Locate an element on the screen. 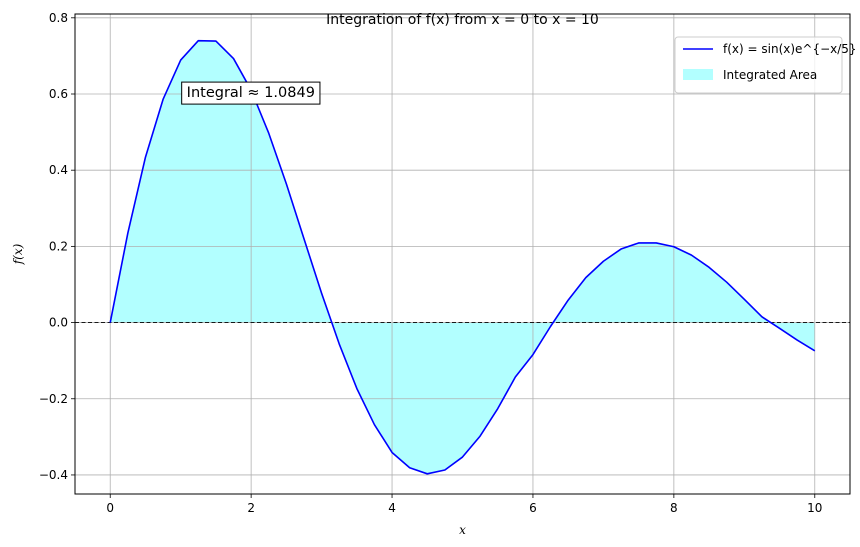  legend: f(x) = sin(x)e^{−x/5} Integrated Area is located at coordinates (765, 65).